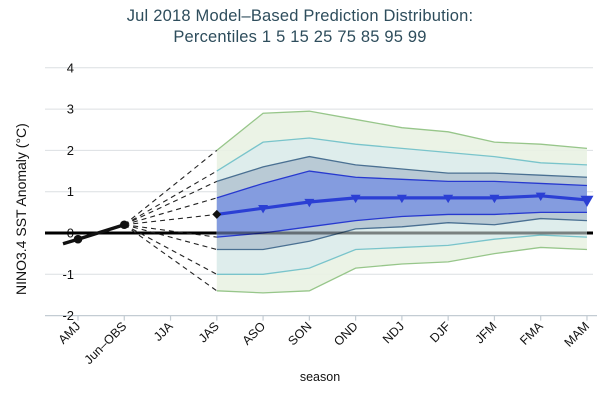 The height and width of the screenshot is (400, 600). I want to click on x-tick-label: AMJ, so click(70, 333).